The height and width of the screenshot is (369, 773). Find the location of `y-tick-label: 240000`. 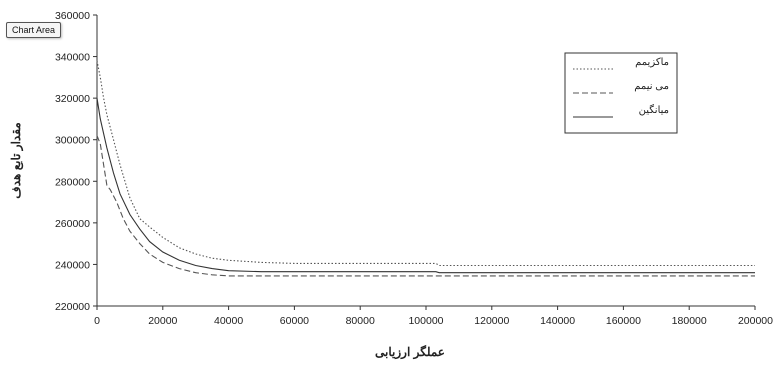

y-tick-label: 240000 is located at coordinates (72, 265).